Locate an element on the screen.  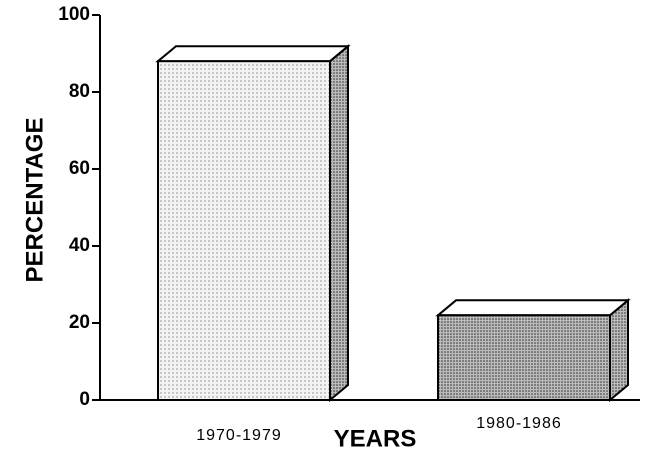
x-tick-label: 1970-1979 is located at coordinates (239, 435).